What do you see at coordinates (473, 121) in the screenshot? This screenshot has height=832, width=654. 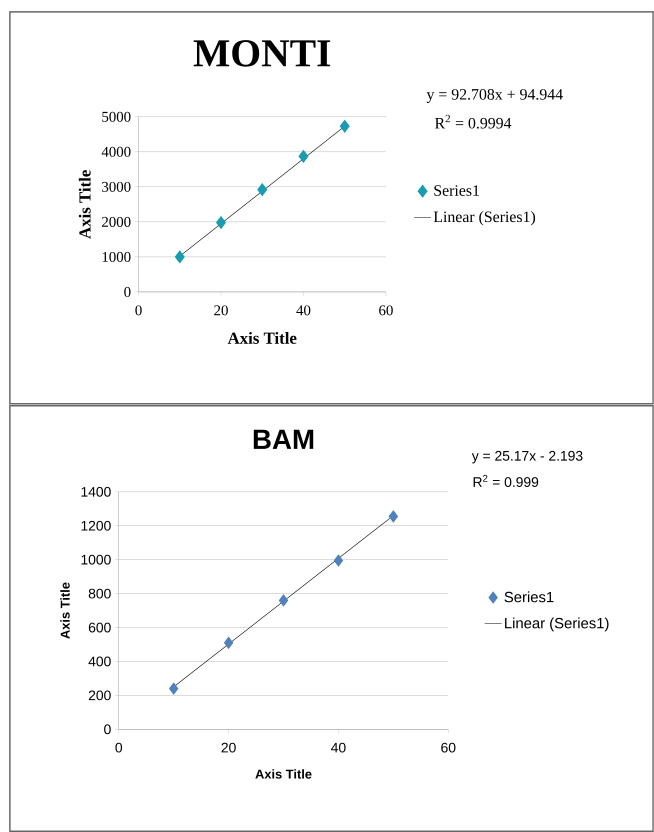 I see `text: R$^{2}$ = 0.9994` at bounding box center [473, 121].